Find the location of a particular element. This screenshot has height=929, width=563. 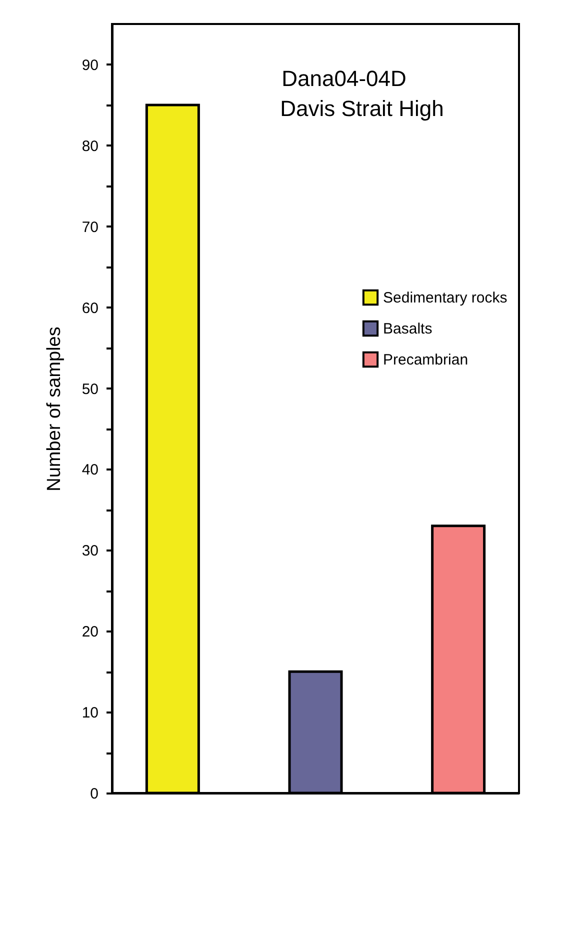

y-tick-label: 90 is located at coordinates (90, 65).